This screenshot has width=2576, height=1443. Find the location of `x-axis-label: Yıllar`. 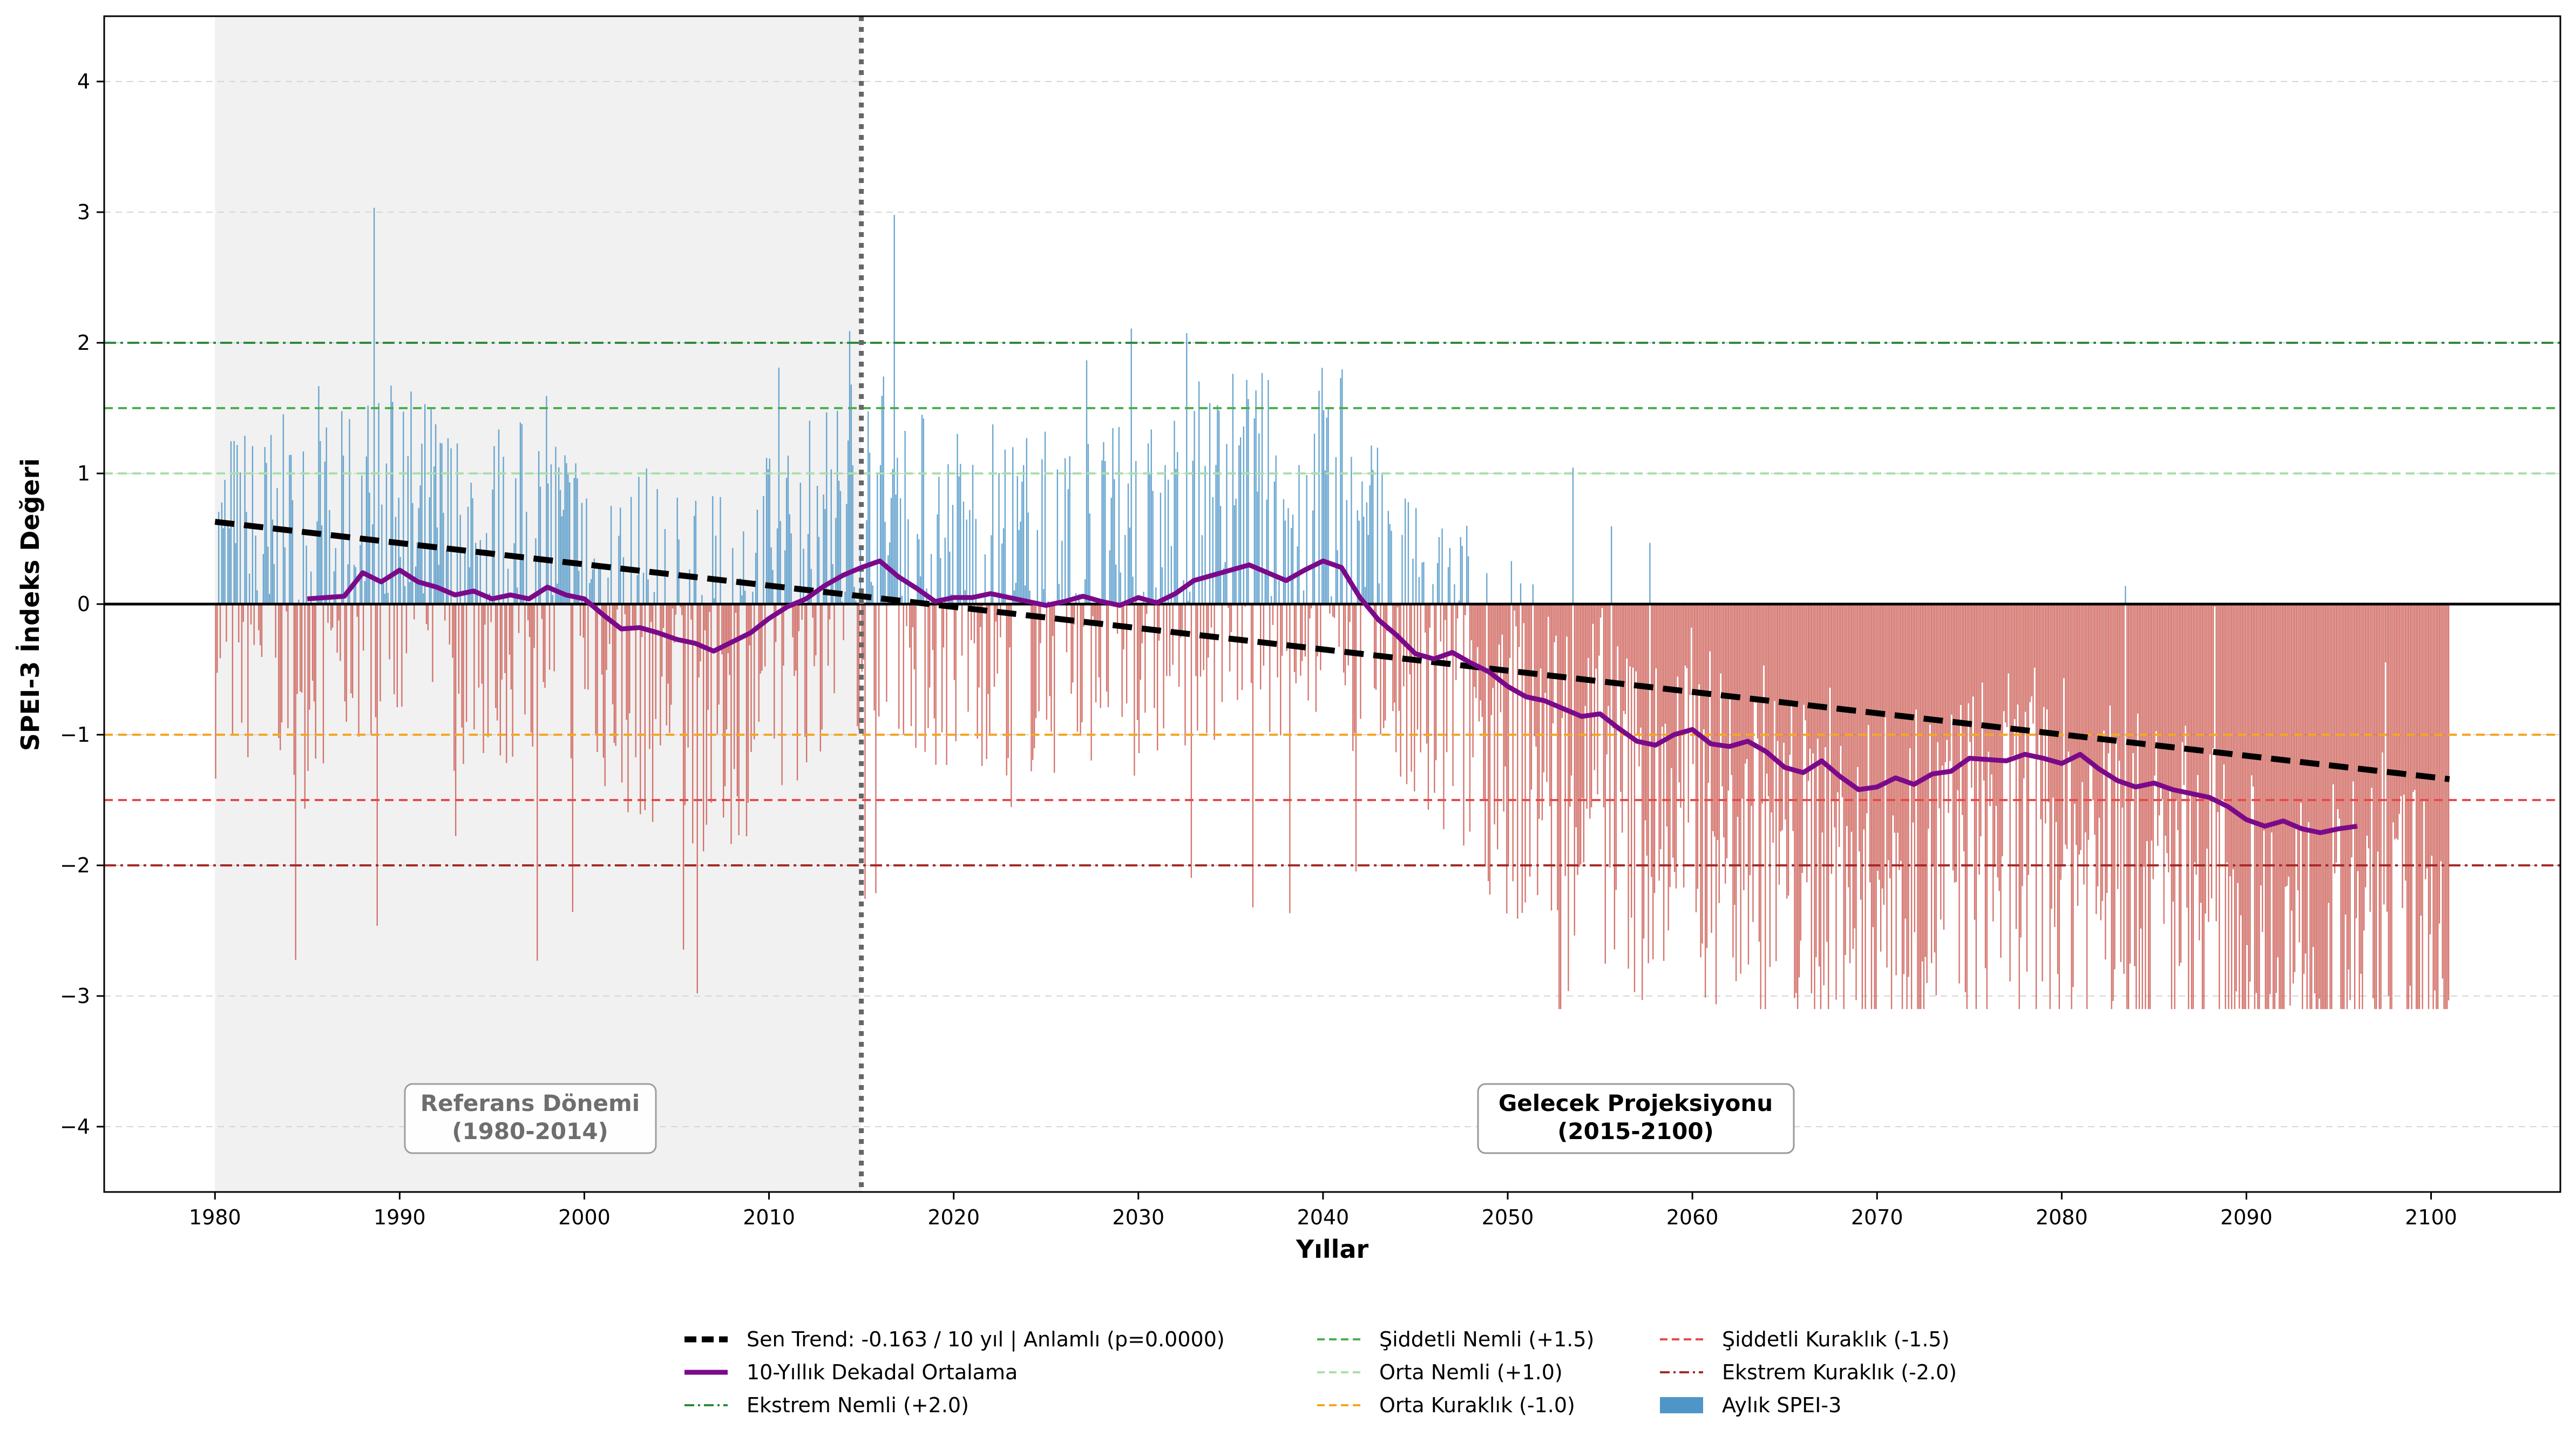

x-axis-label: Yıllar is located at coordinates (1332, 1249).